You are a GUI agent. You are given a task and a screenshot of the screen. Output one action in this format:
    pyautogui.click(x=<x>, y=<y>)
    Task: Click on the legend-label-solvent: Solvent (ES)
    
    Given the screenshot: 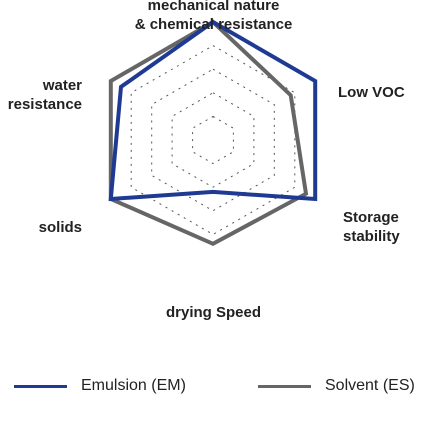 What is the action you would take?
    pyautogui.click(x=370, y=385)
    